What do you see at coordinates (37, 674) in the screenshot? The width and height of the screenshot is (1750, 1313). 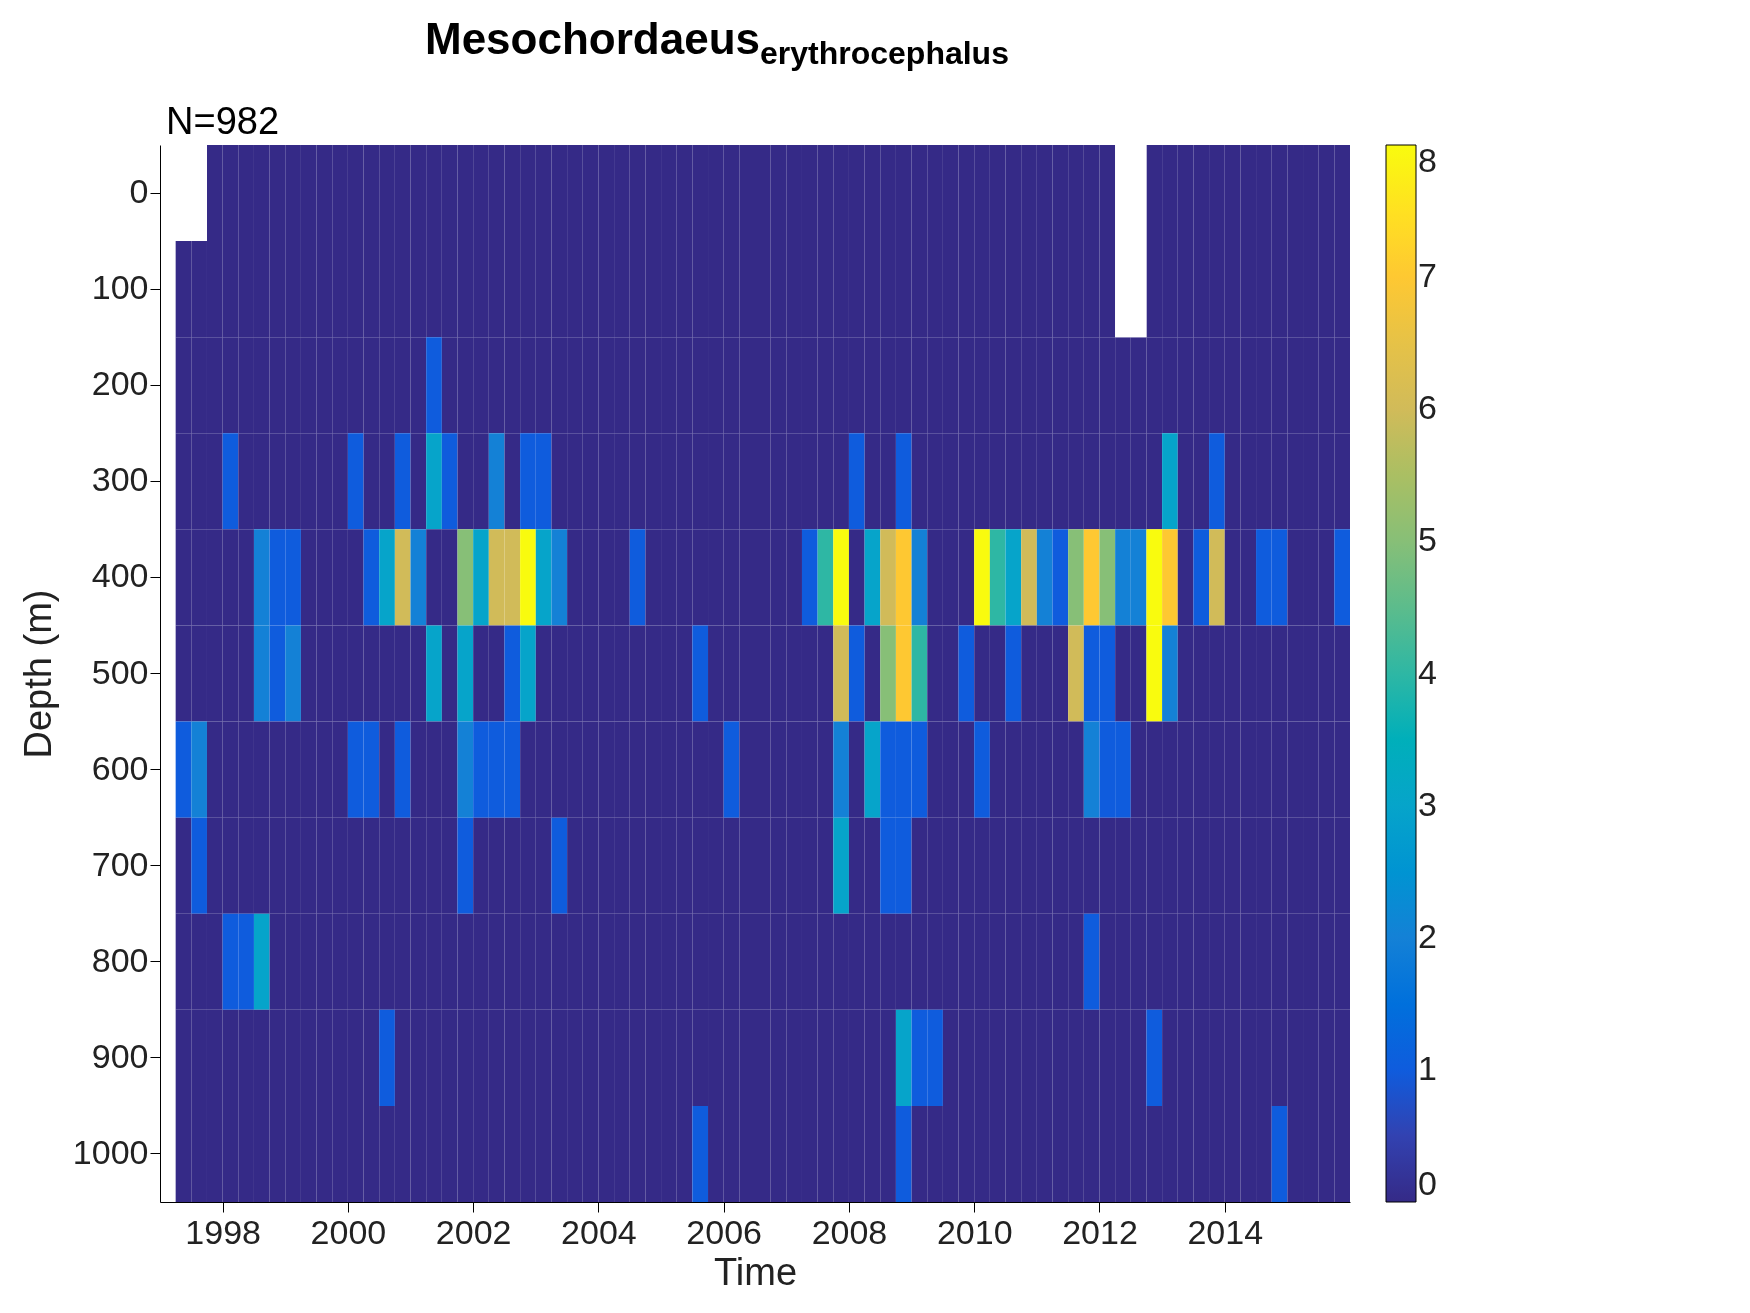 I see `y-axis-title: Depth (m)` at bounding box center [37, 674].